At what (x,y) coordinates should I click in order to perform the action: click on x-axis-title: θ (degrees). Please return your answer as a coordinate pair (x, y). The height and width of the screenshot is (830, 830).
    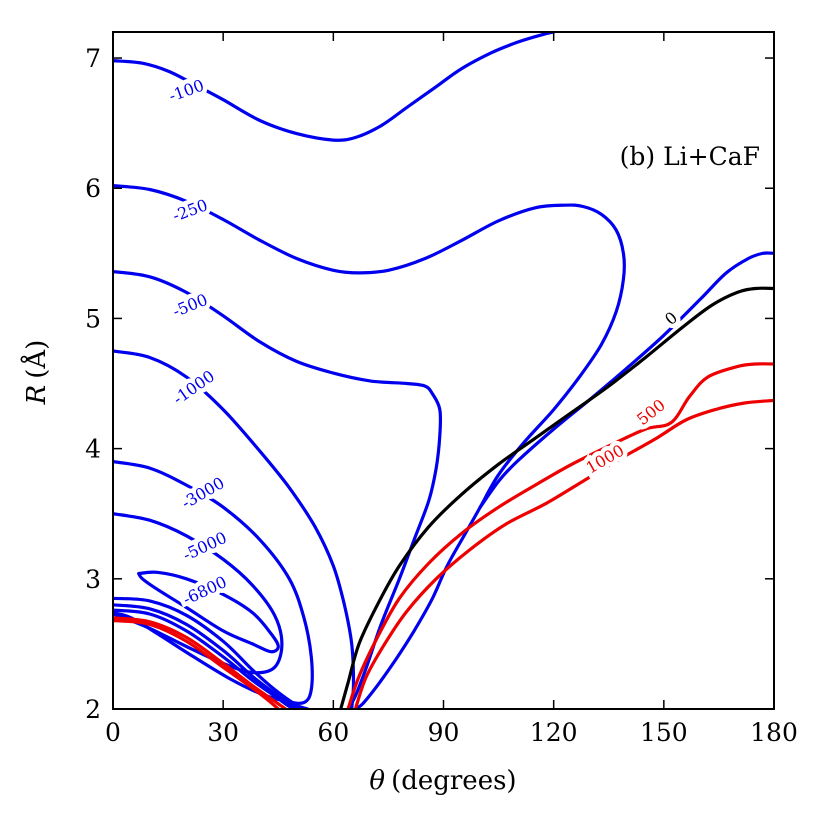
    Looking at the image, I should click on (442, 781).